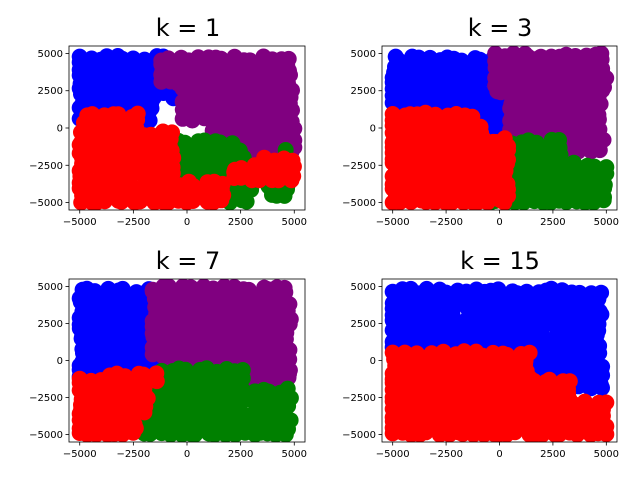 The image size is (640, 480). Describe the element at coordinates (188, 28) in the screenshot. I see `subplot-title: k = 1` at that location.